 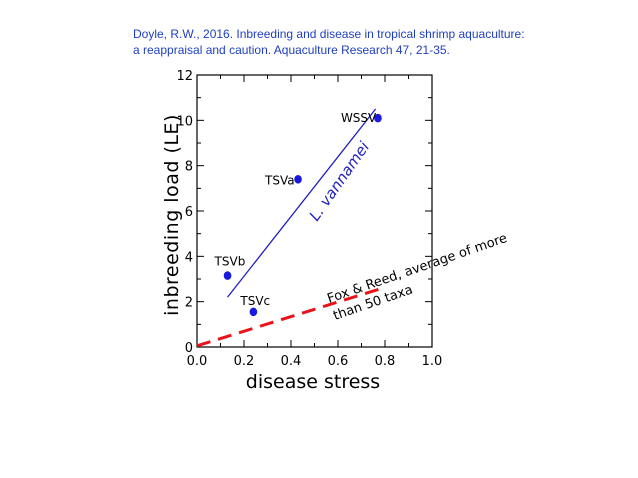 What do you see at coordinates (340, 181) in the screenshot?
I see `vannamei-annotation: L. vannamei` at bounding box center [340, 181].